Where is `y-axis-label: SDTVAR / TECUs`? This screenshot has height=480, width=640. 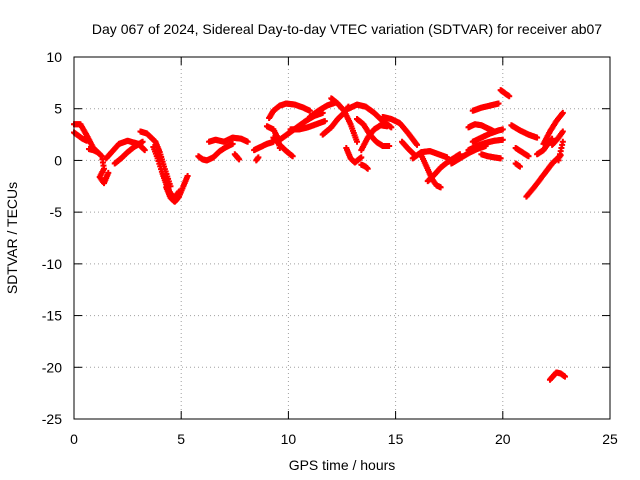 y-axis-label: SDTVAR / TECUs is located at coordinates (12, 238).